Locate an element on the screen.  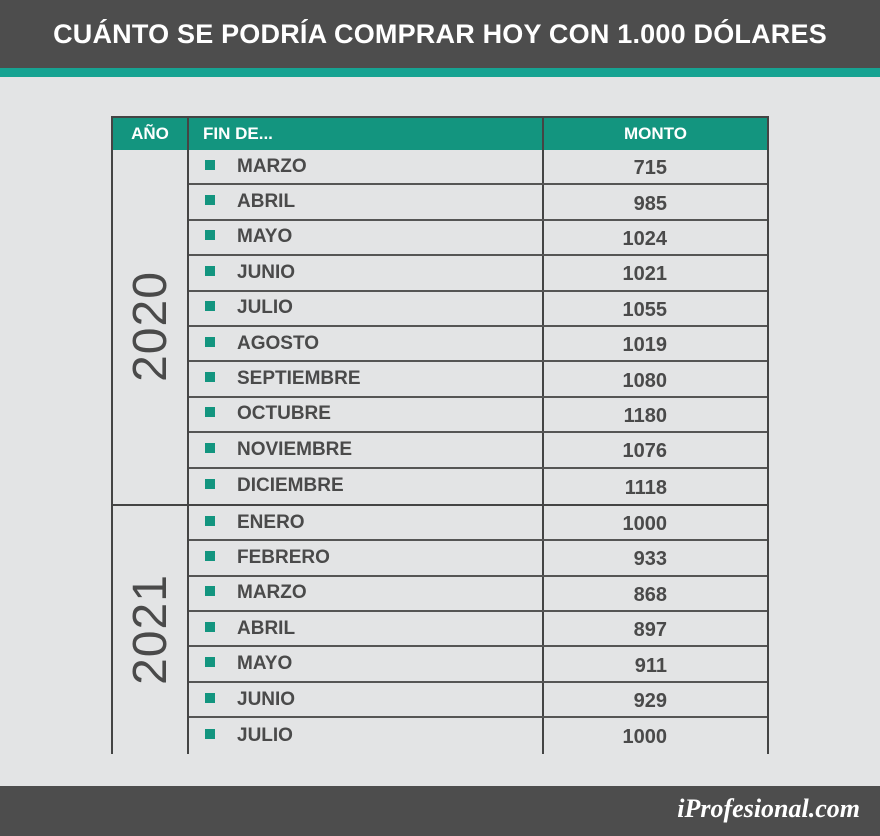
month-cell: ENERO is located at coordinates (366, 522).